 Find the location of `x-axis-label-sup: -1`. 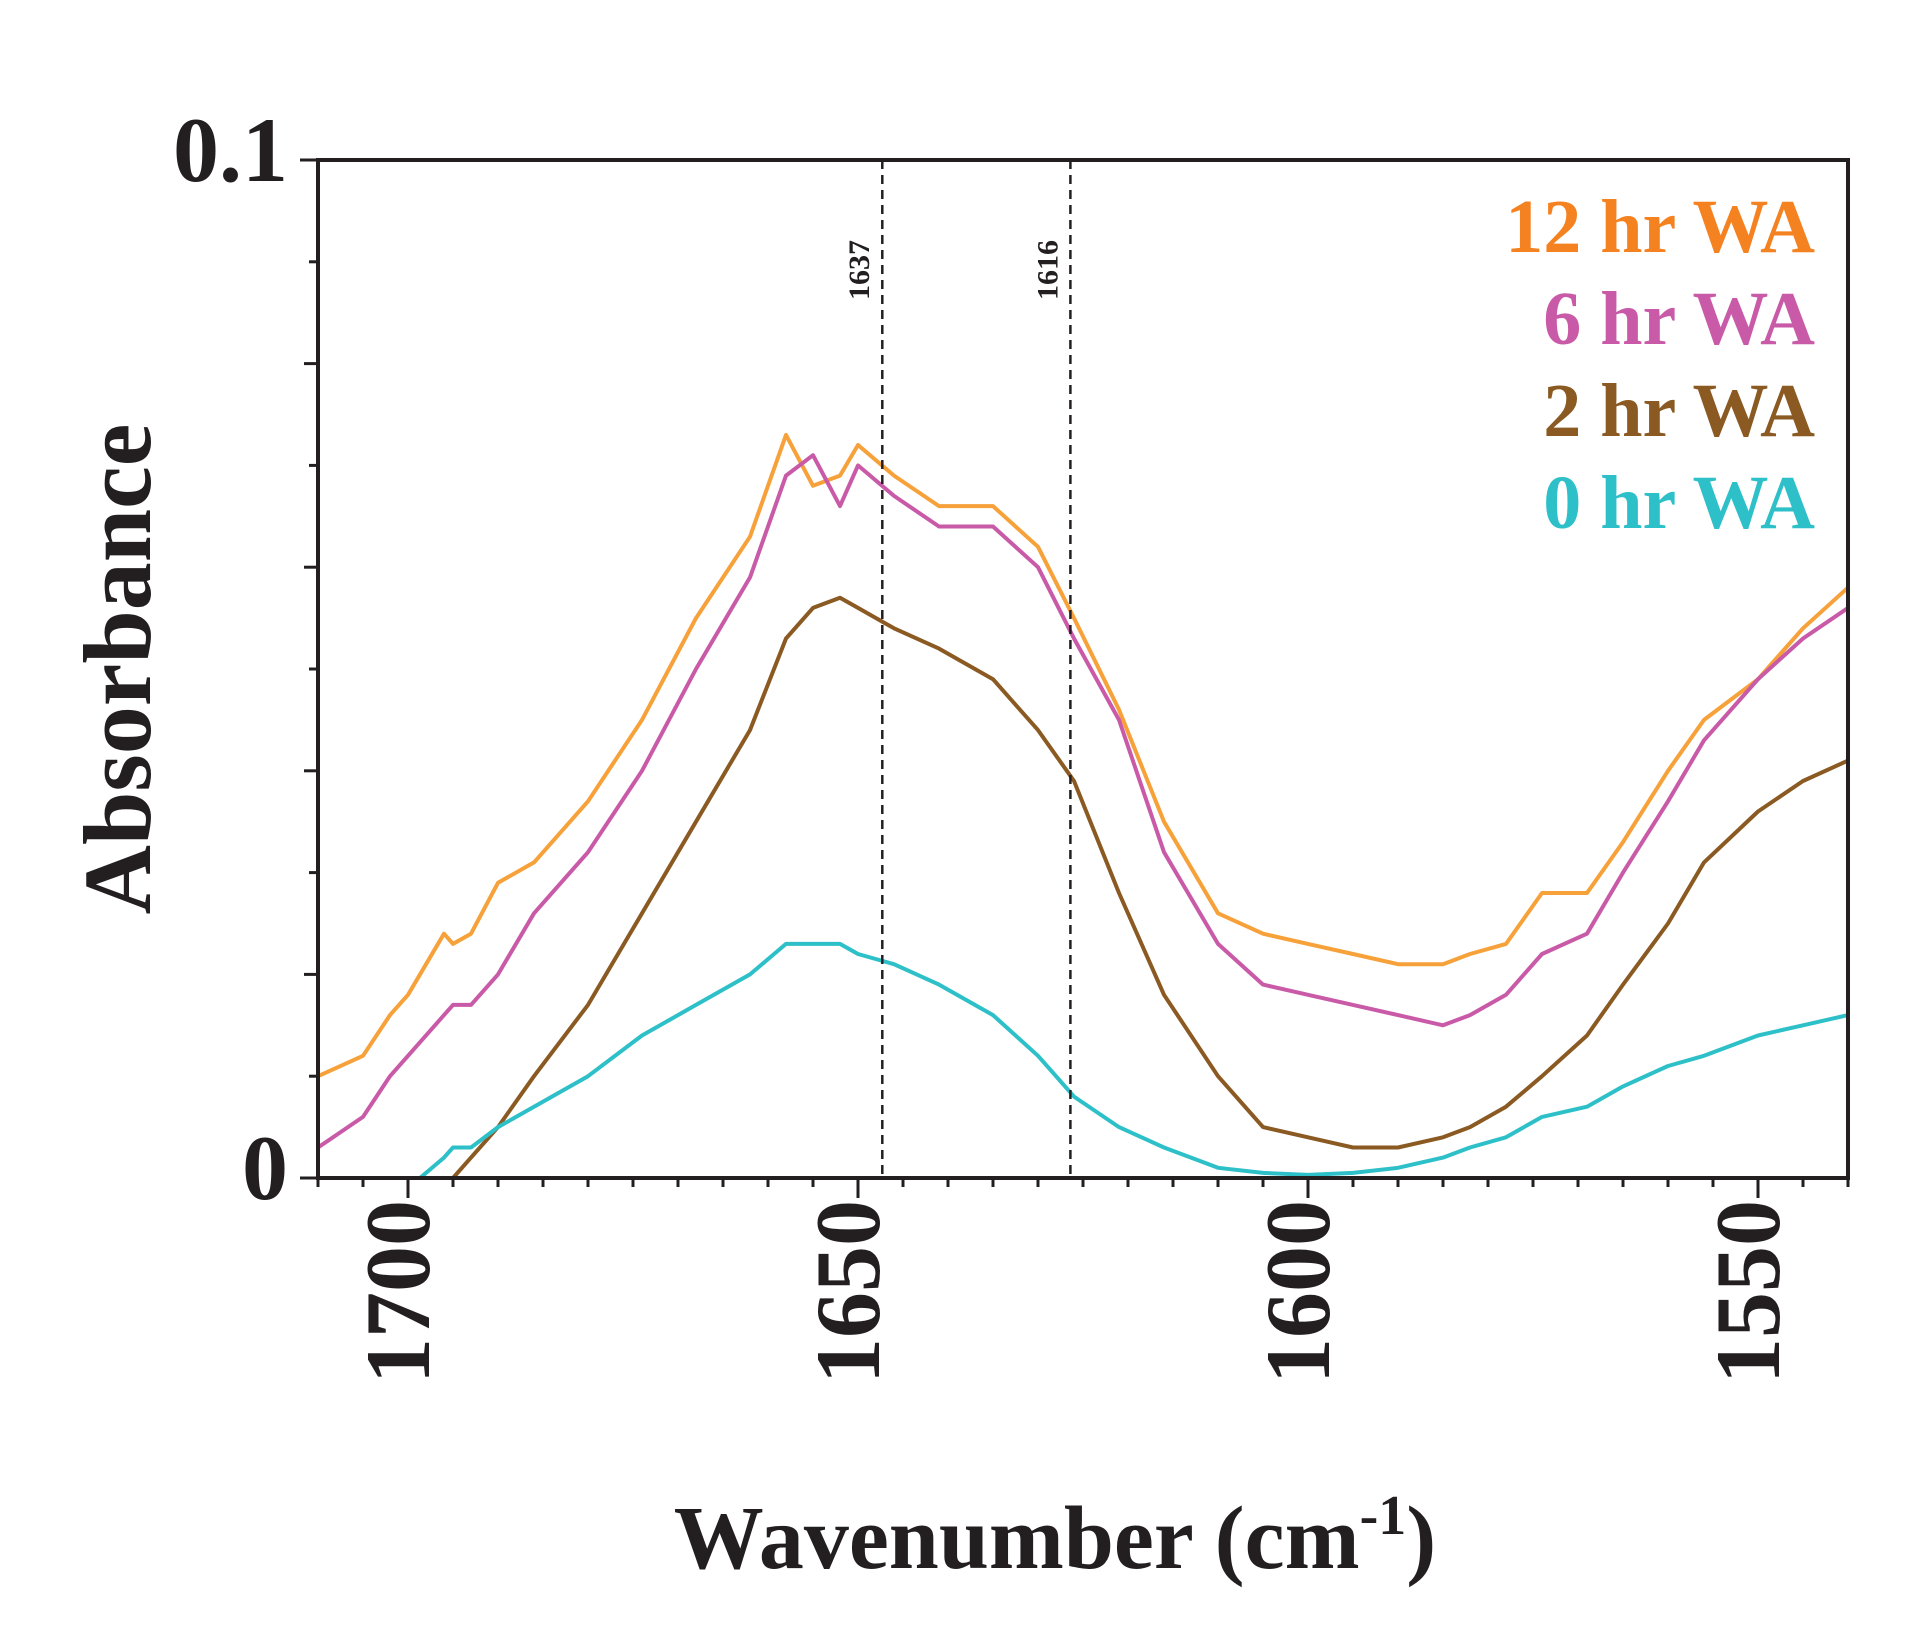

x-axis-label-sup: -1 is located at coordinates (1383, 1516).